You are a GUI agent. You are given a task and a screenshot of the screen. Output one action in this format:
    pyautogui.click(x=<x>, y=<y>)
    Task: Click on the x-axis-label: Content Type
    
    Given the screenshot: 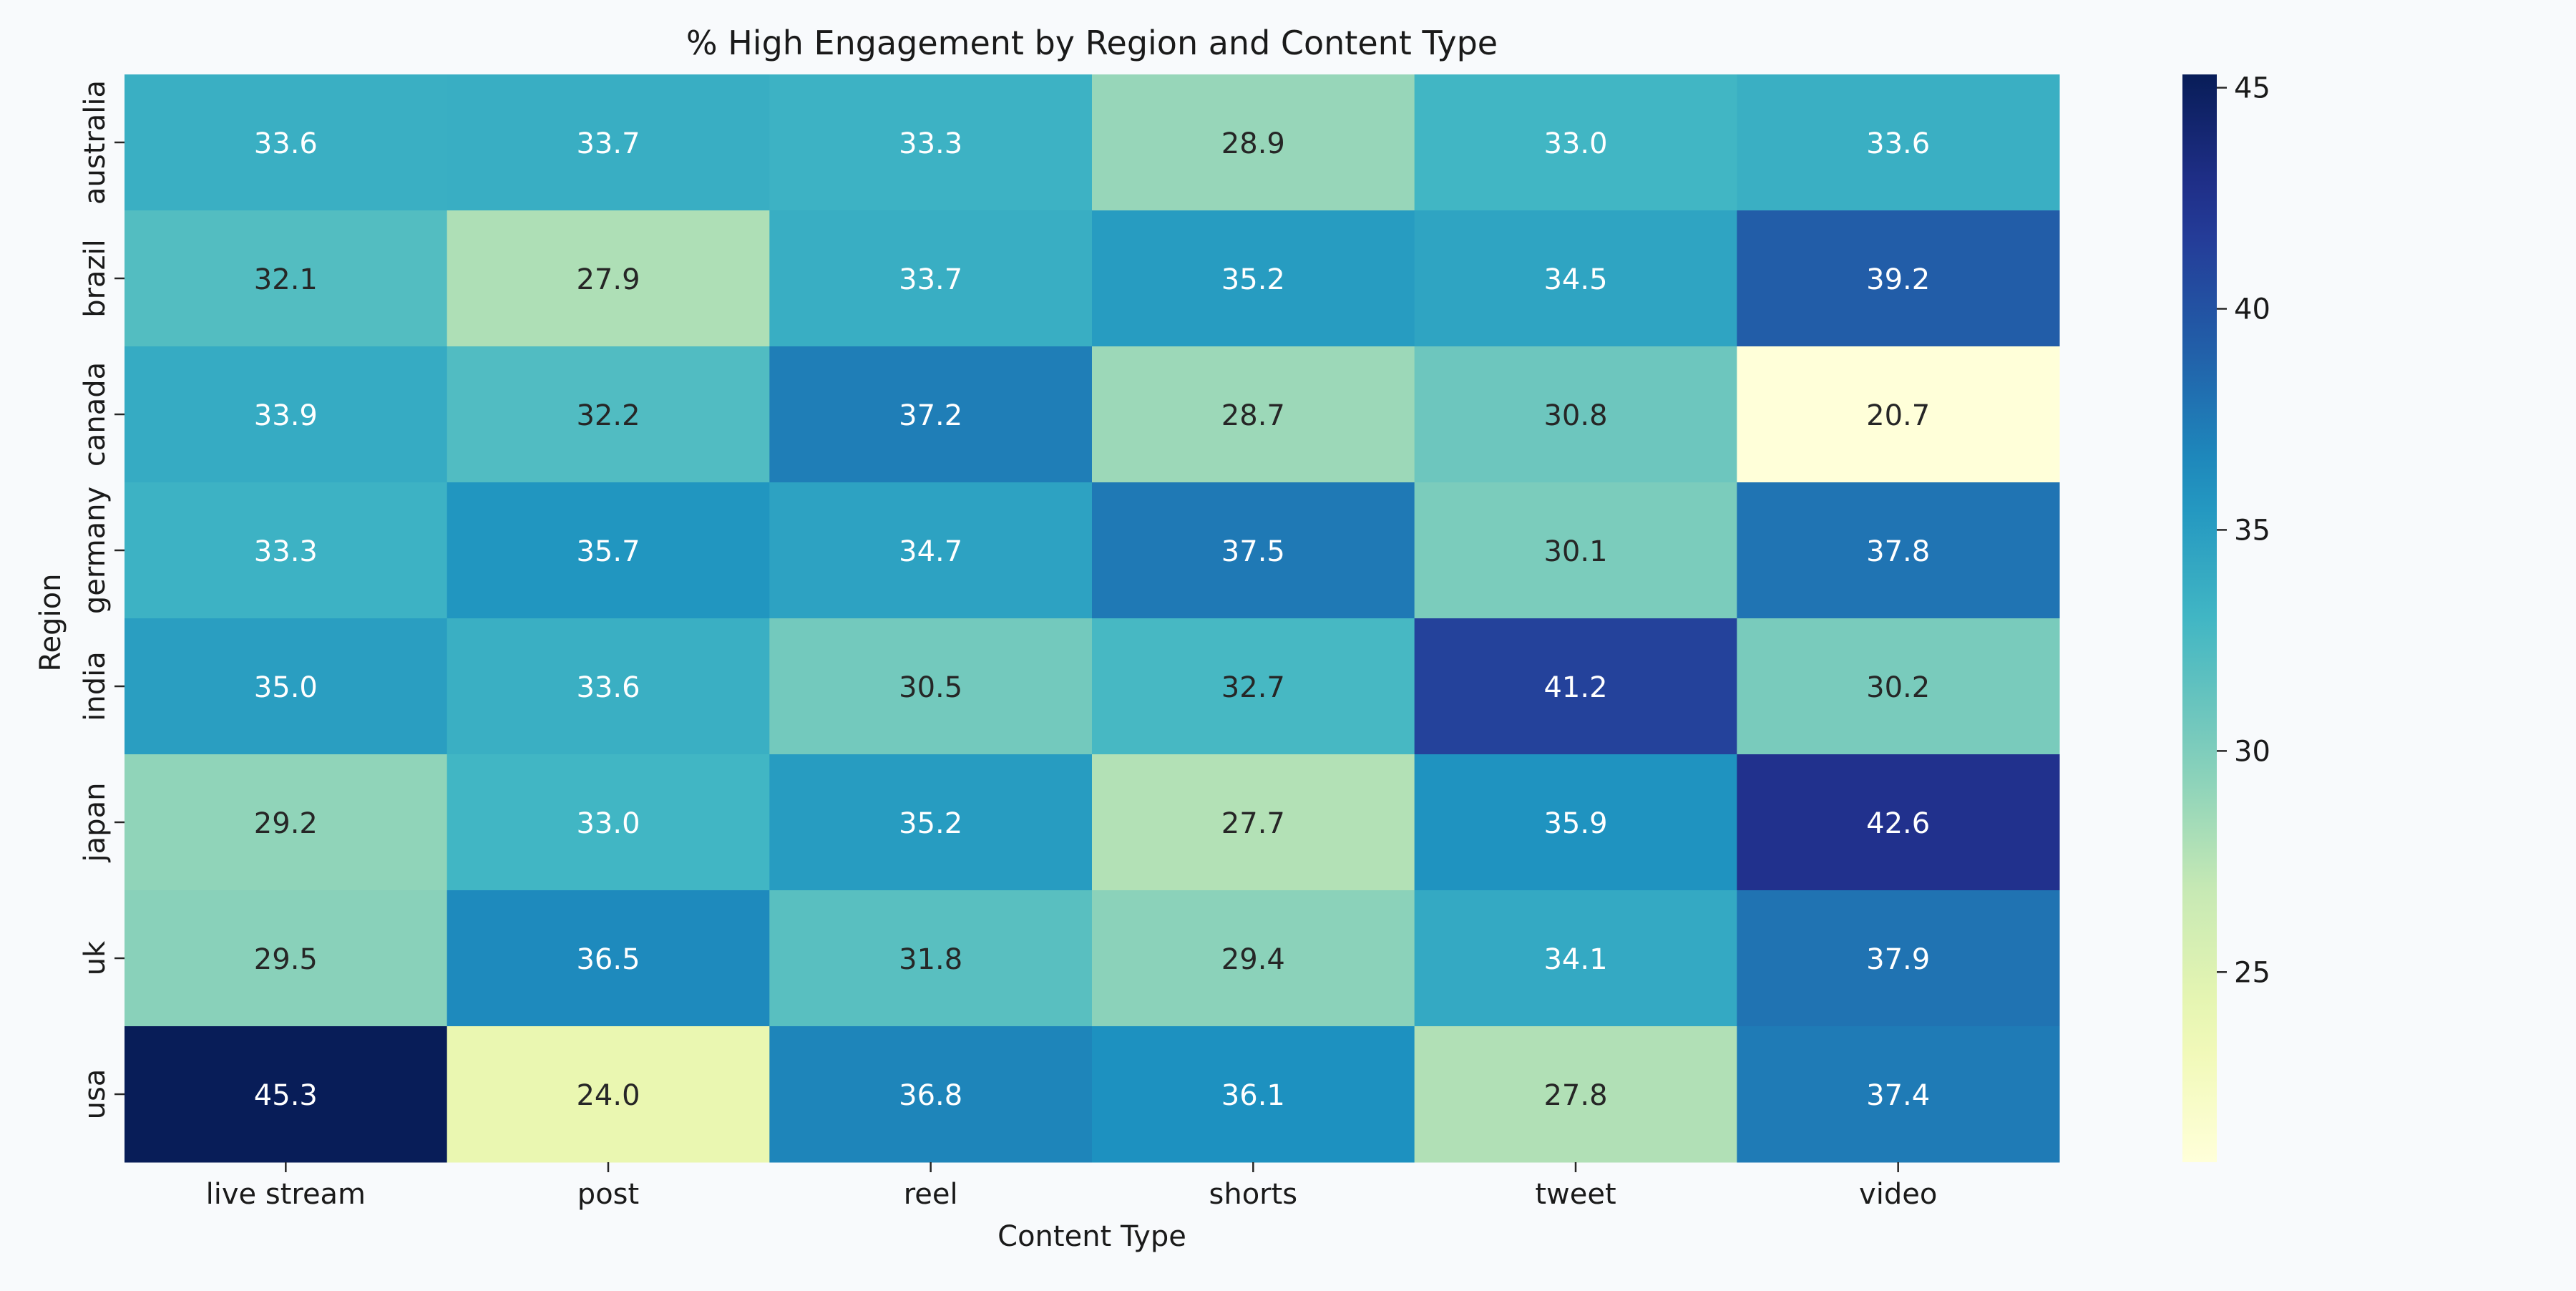 What is the action you would take?
    pyautogui.click(x=1091, y=1236)
    